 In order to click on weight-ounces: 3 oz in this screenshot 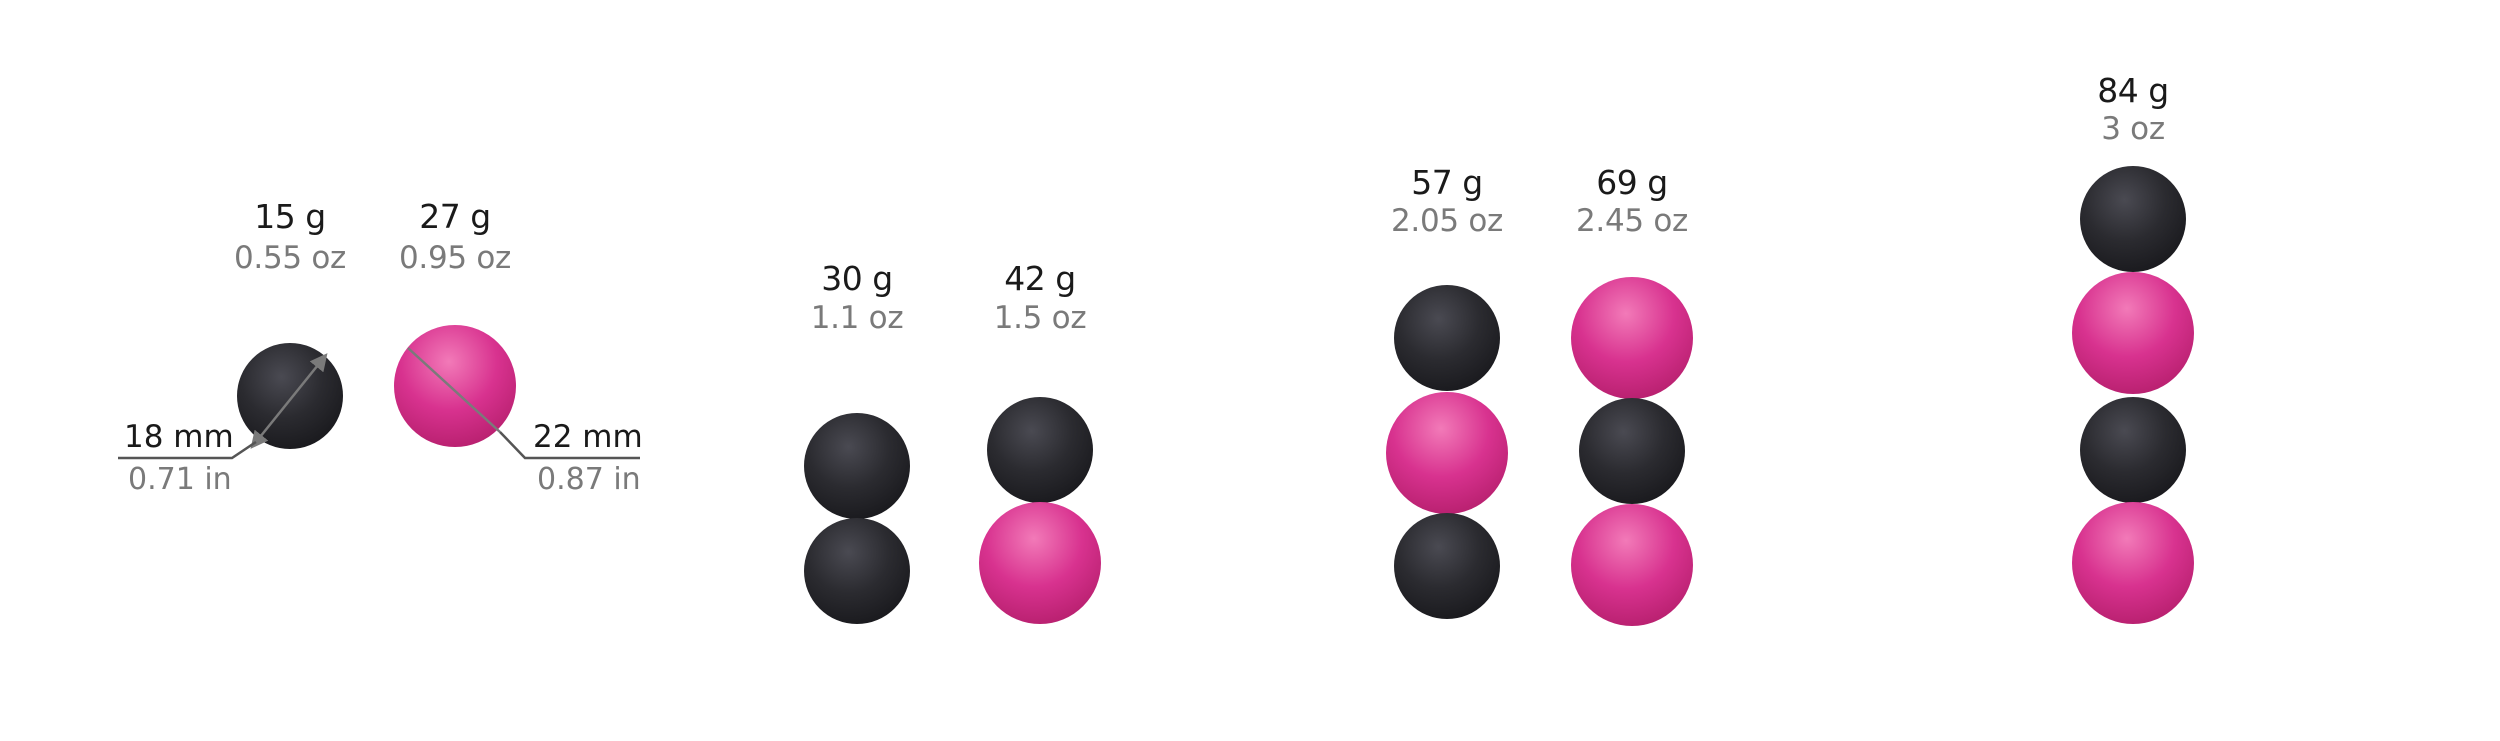, I will do `click(2133, 129)`.